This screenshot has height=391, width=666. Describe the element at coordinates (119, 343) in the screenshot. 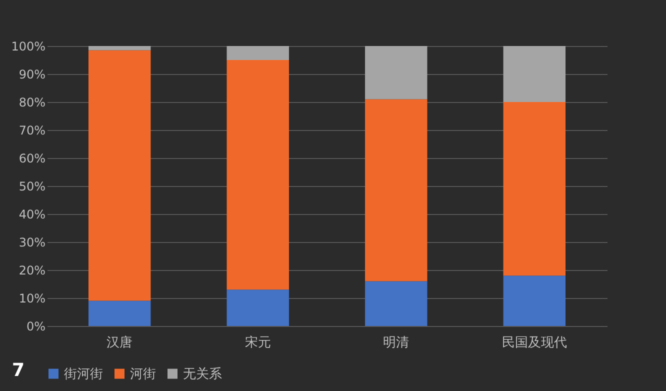

I see `x-tick-label: 汉唐` at that location.